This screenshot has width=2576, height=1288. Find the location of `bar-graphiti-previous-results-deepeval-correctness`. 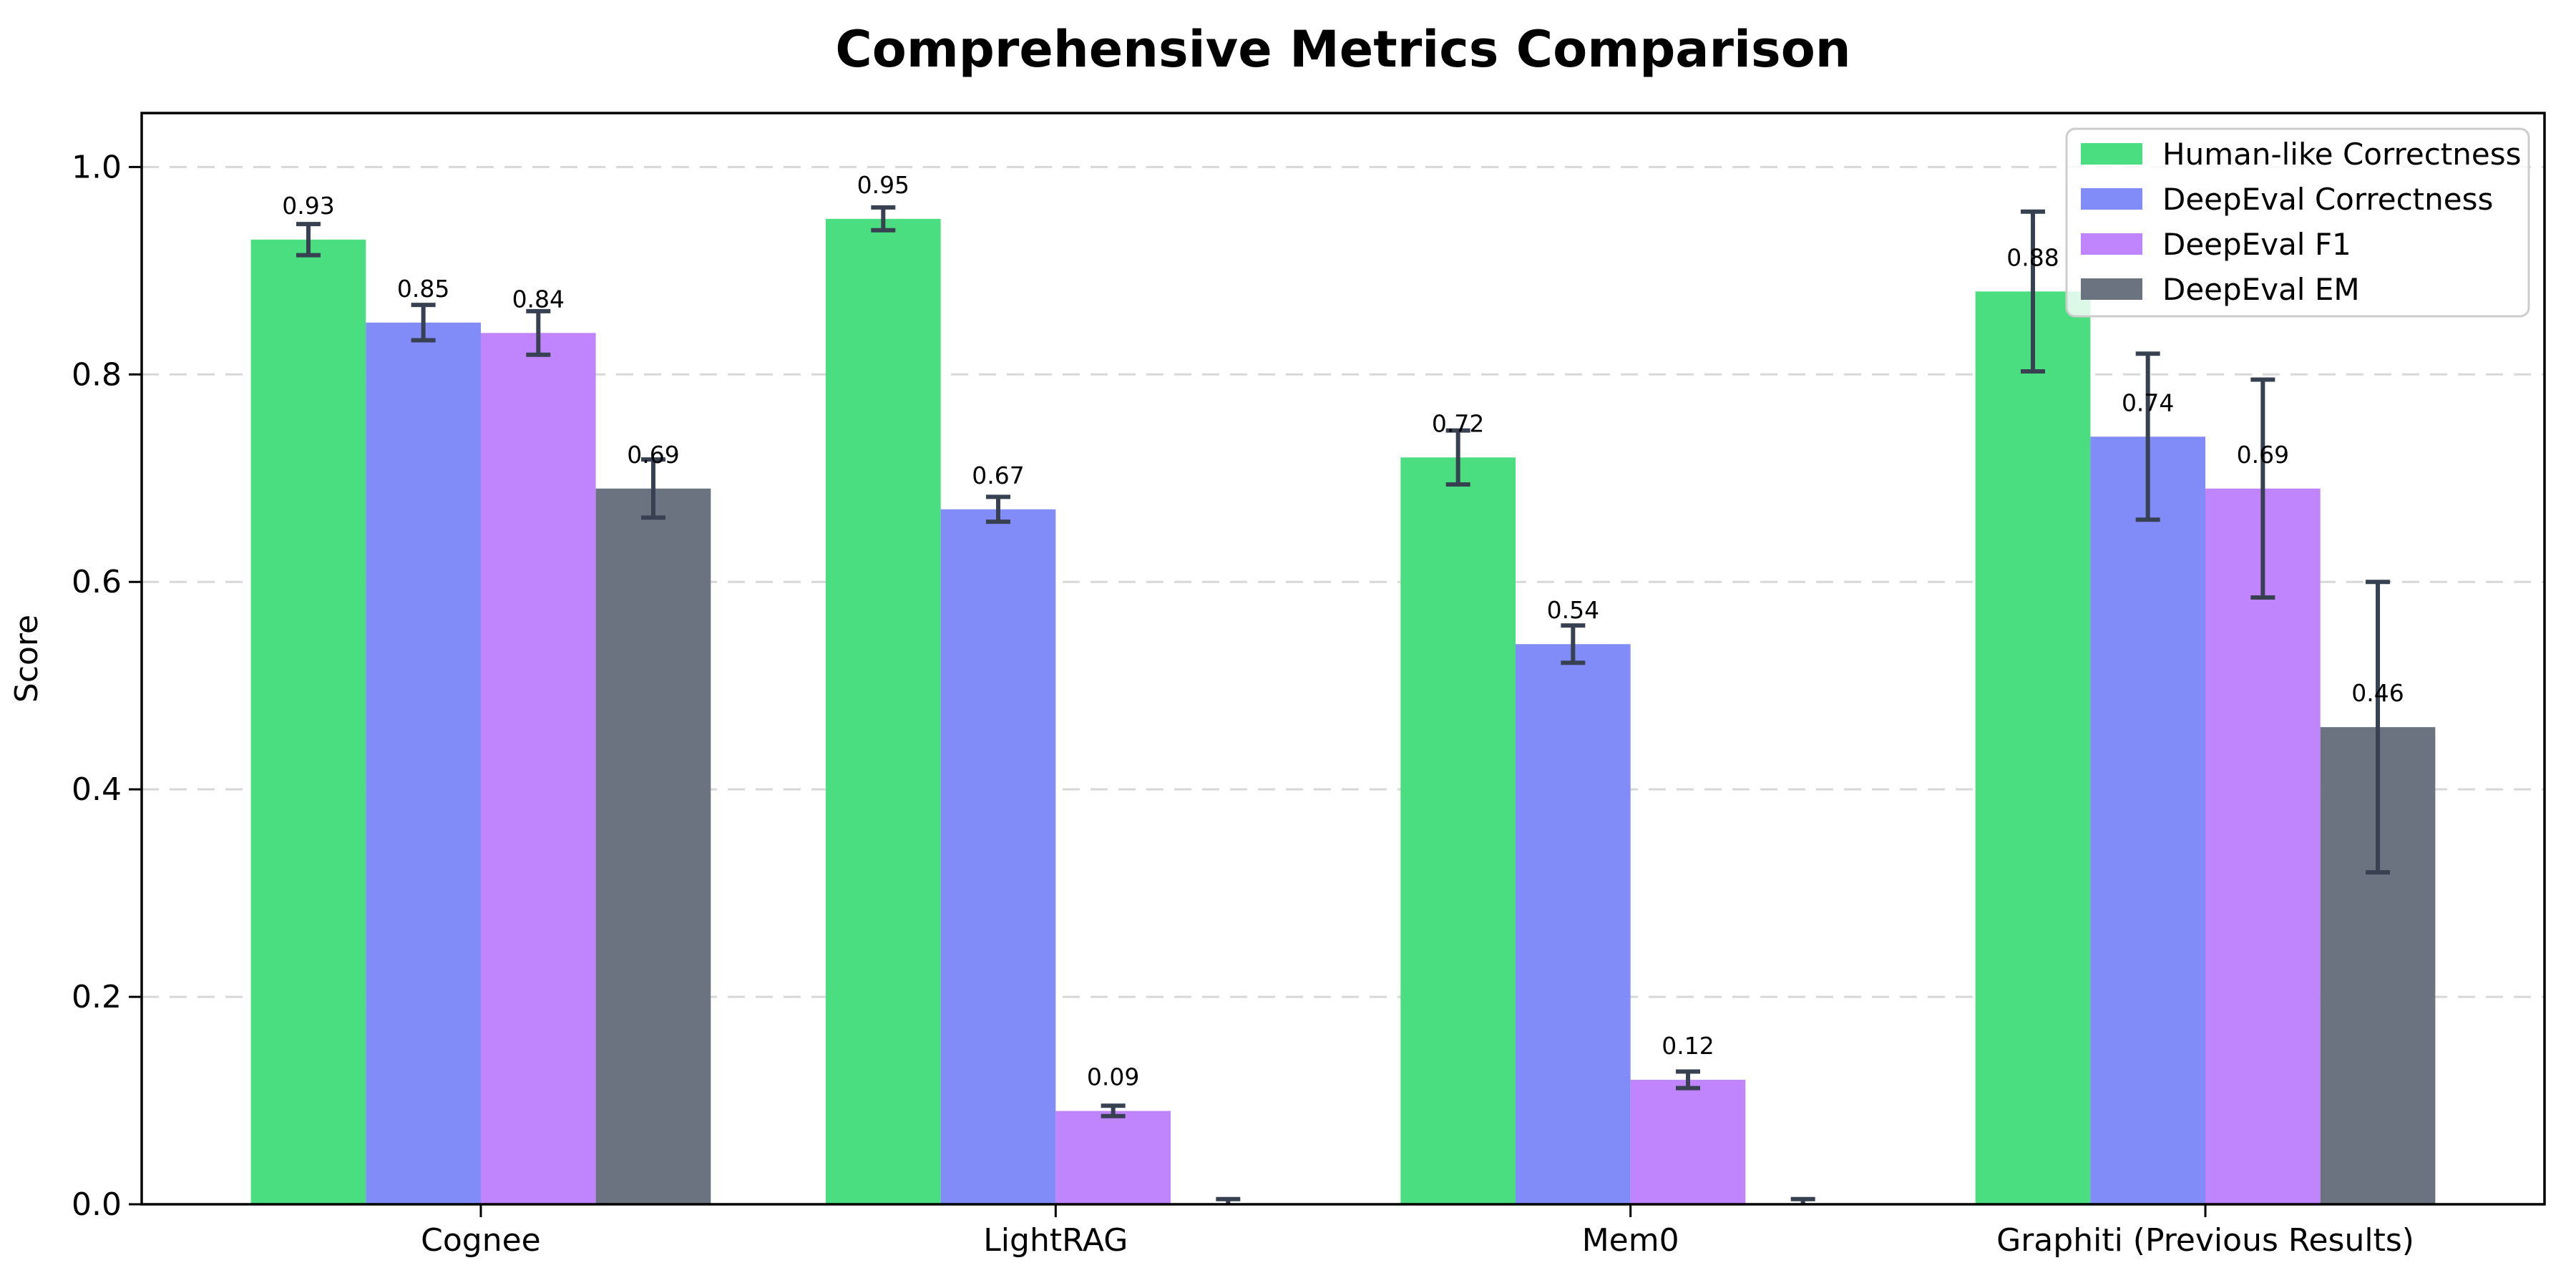

bar-graphiti-previous-results-deepeval-correctness is located at coordinates (2148, 820).